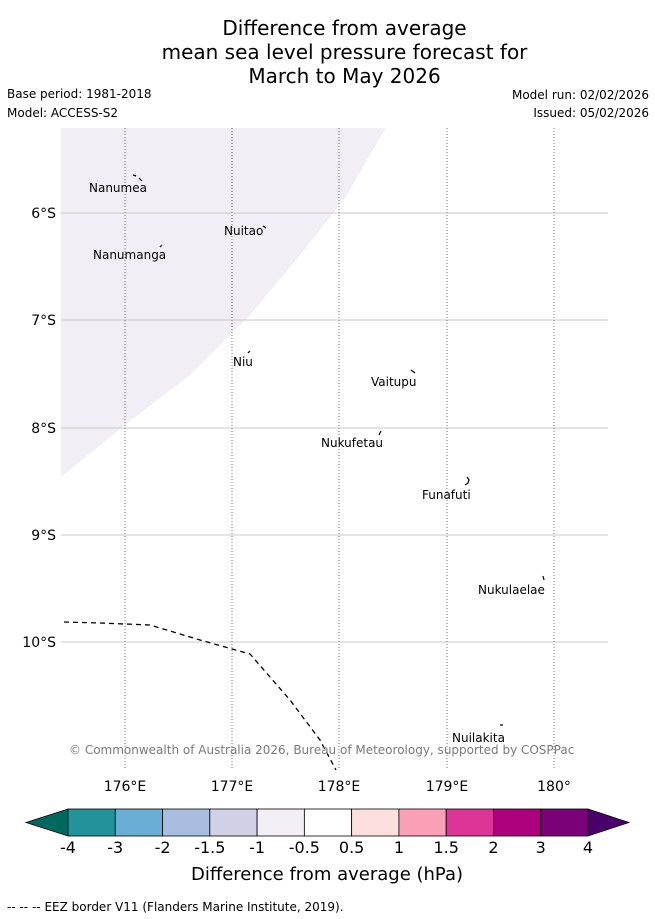 The height and width of the screenshot is (919, 655). What do you see at coordinates (344, 28) in the screenshot?
I see `title-line-1: Difference from average` at bounding box center [344, 28].